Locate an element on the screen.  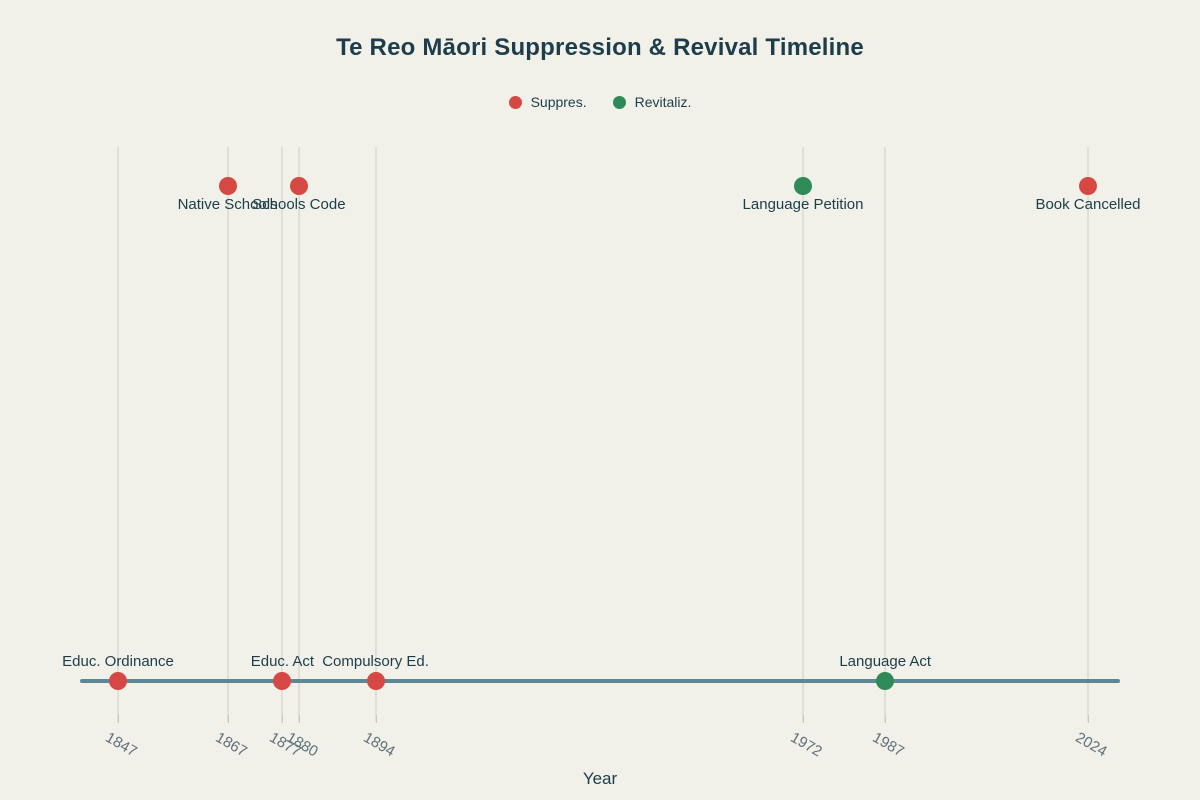
event-label-educ-ordinance: Educ. Ordinance is located at coordinates (118, 661).